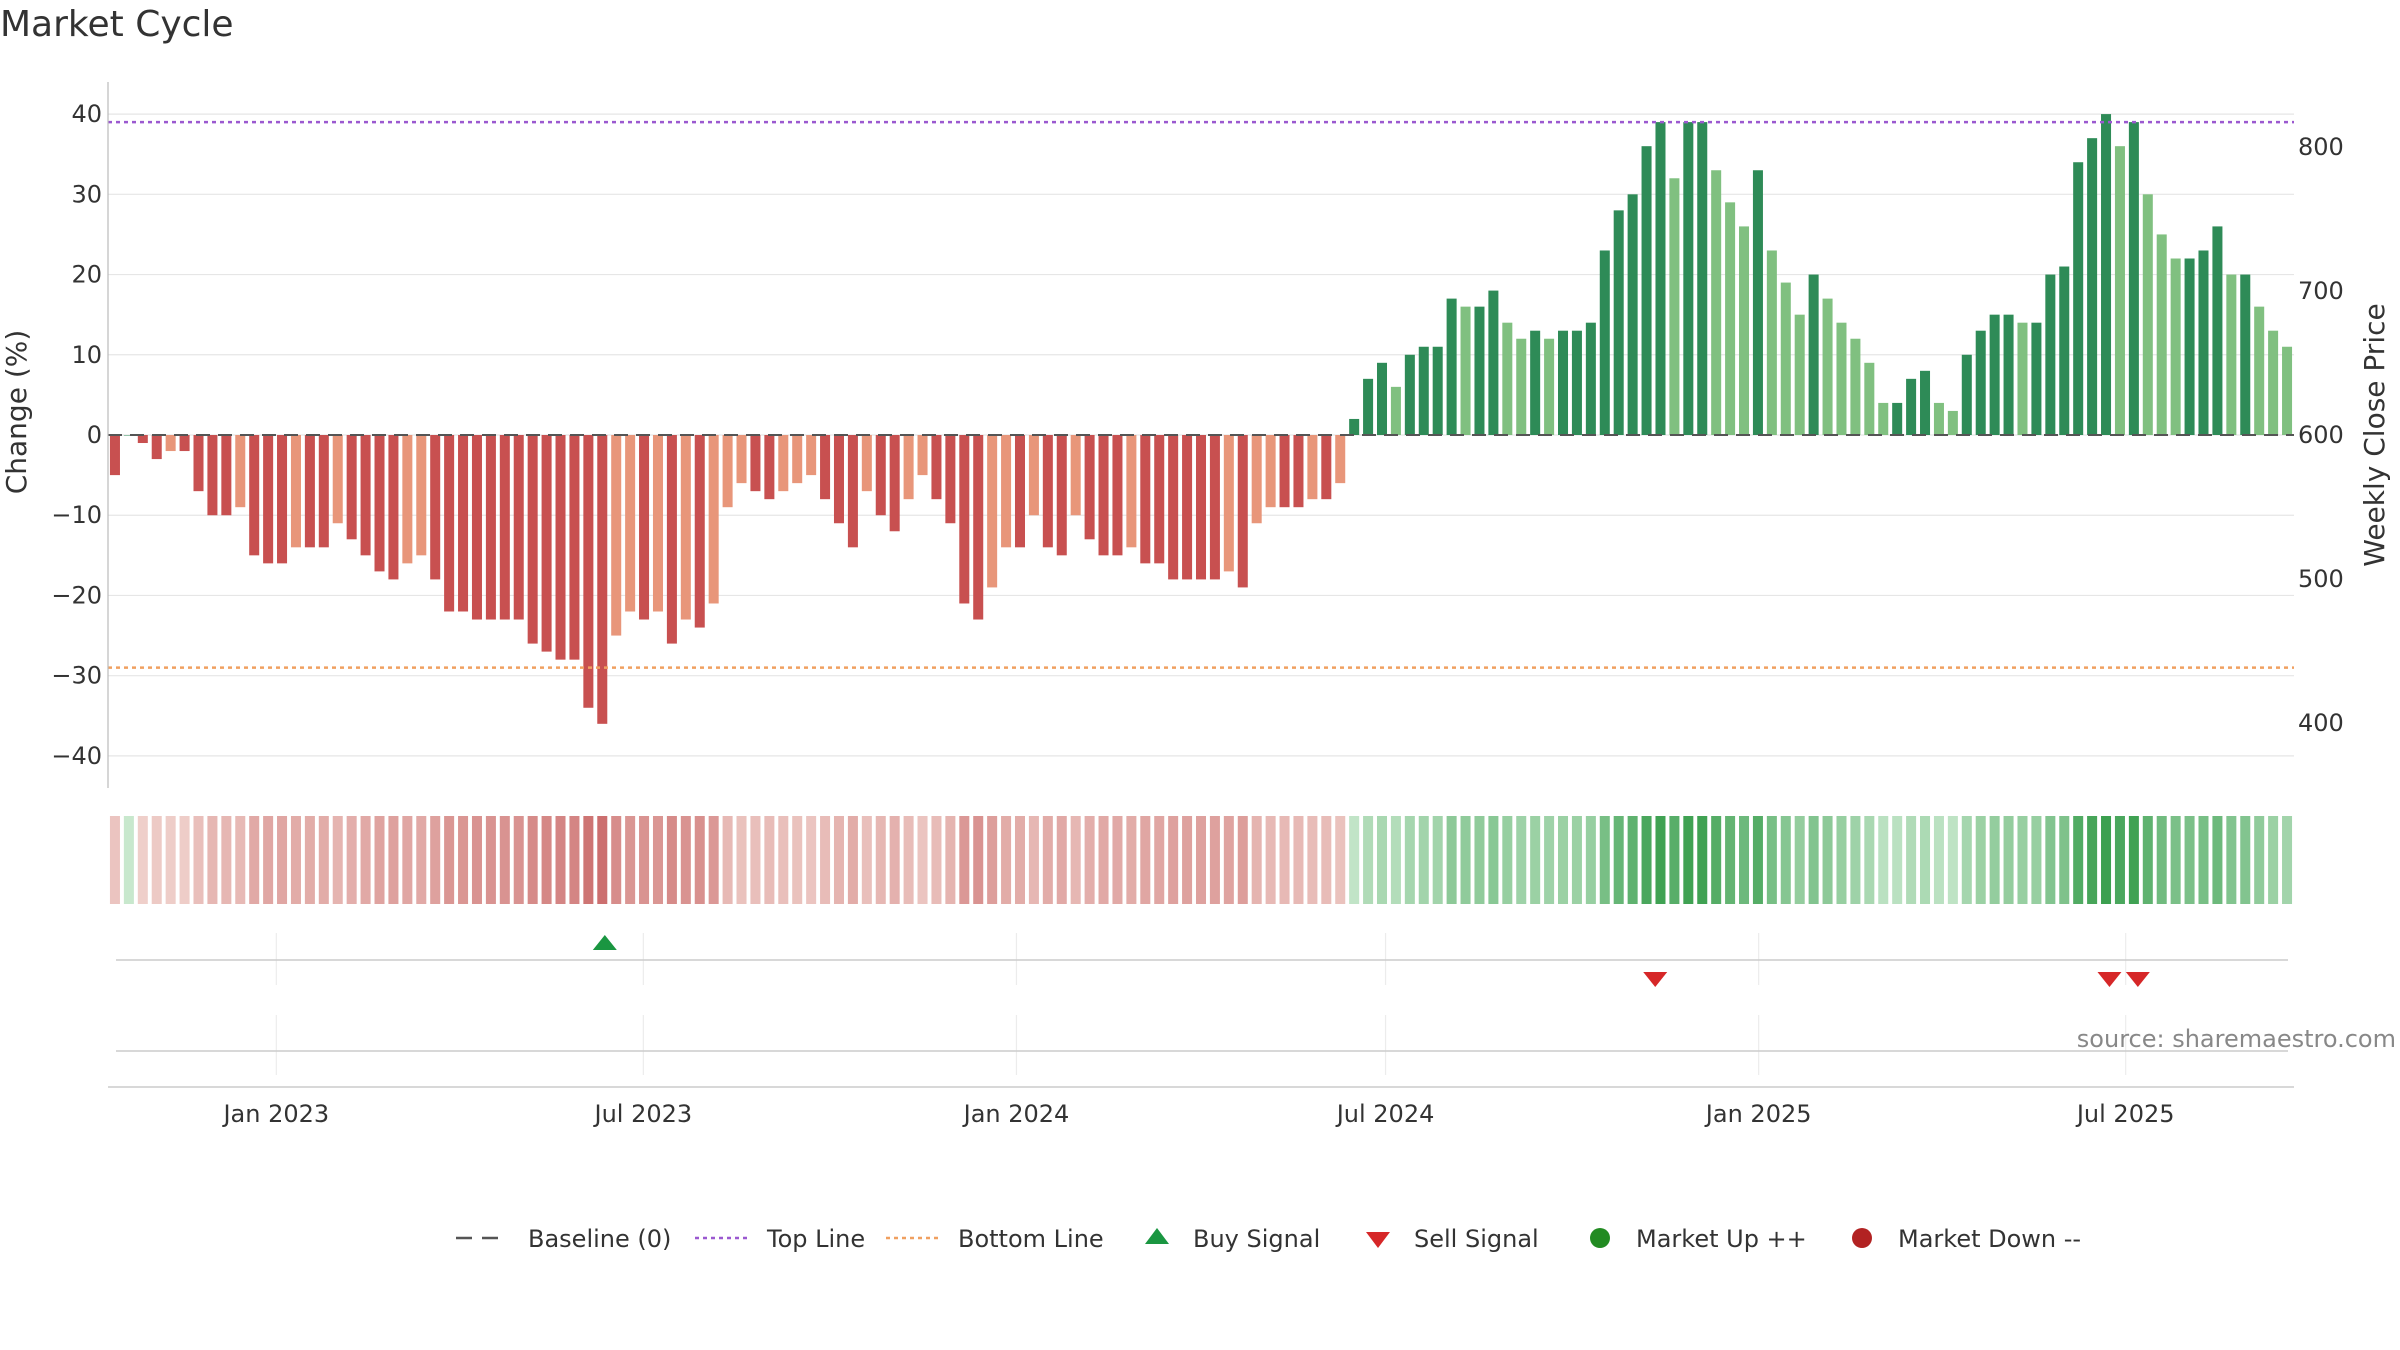 The width and height of the screenshot is (2400, 1350). I want to click on legend-item: Sell Signal, so click(1452, 1239).